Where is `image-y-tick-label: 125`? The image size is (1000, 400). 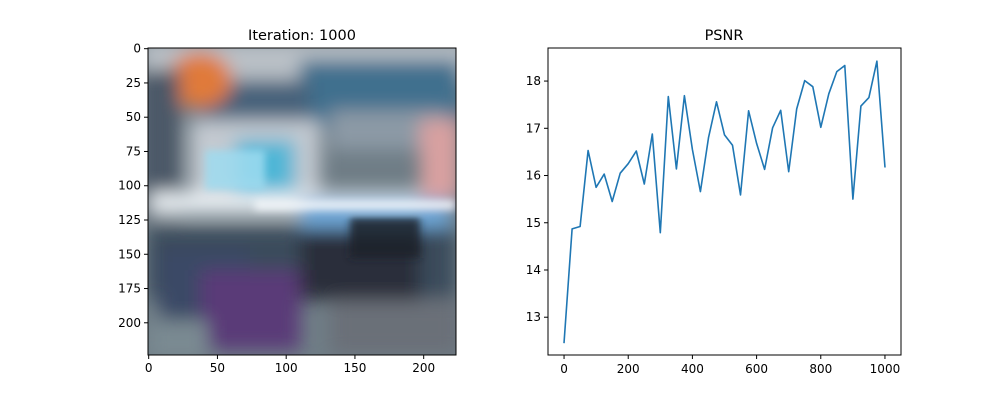 image-y-tick-label: 125 is located at coordinates (129, 220).